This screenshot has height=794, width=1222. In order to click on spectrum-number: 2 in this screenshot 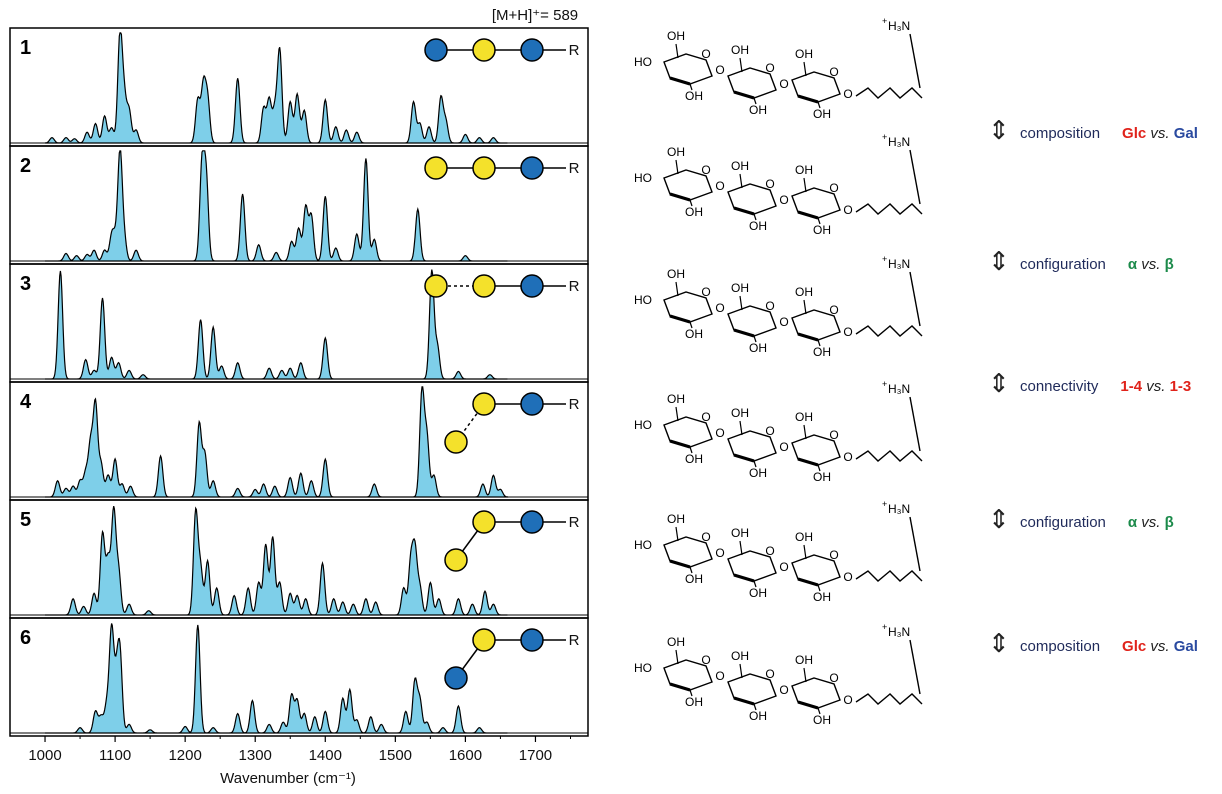, I will do `click(25, 166)`.